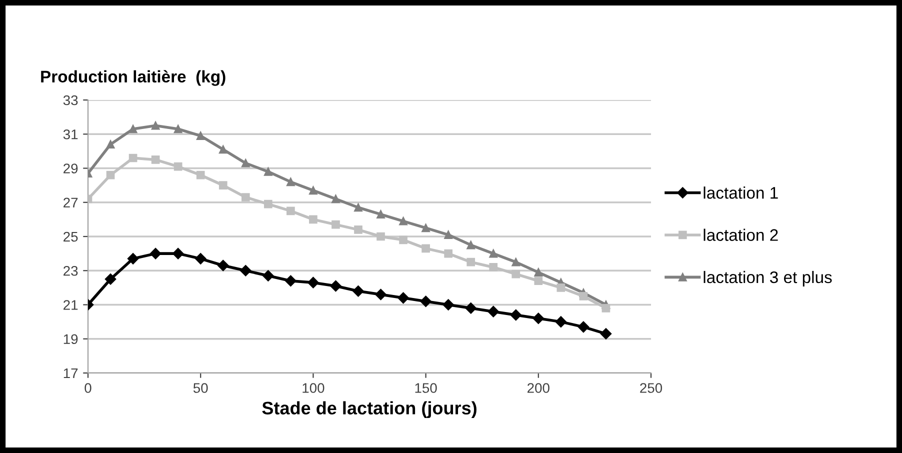  I want to click on x-tick-label: 100, so click(313, 388).